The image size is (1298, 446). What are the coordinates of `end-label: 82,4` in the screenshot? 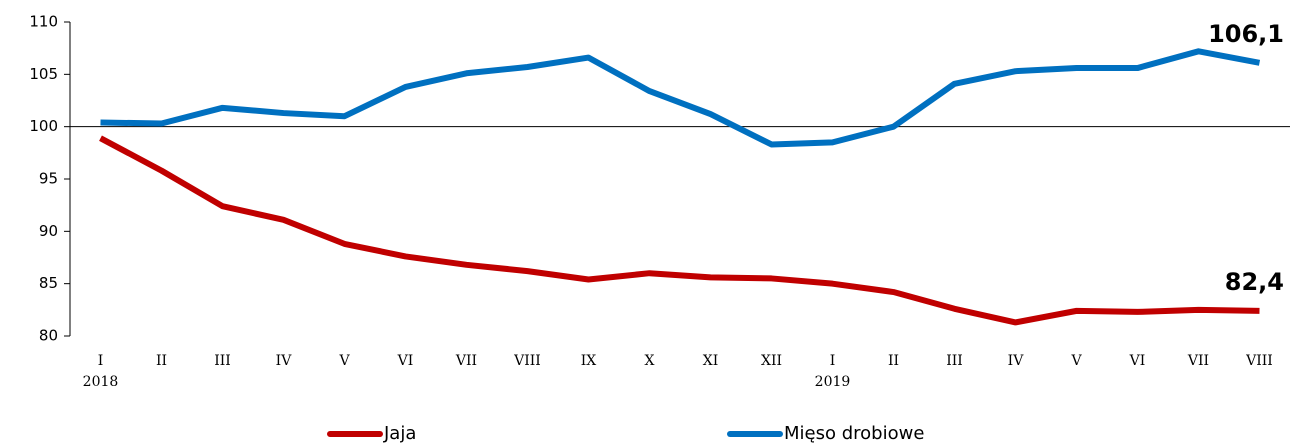 It's located at (1254, 282).